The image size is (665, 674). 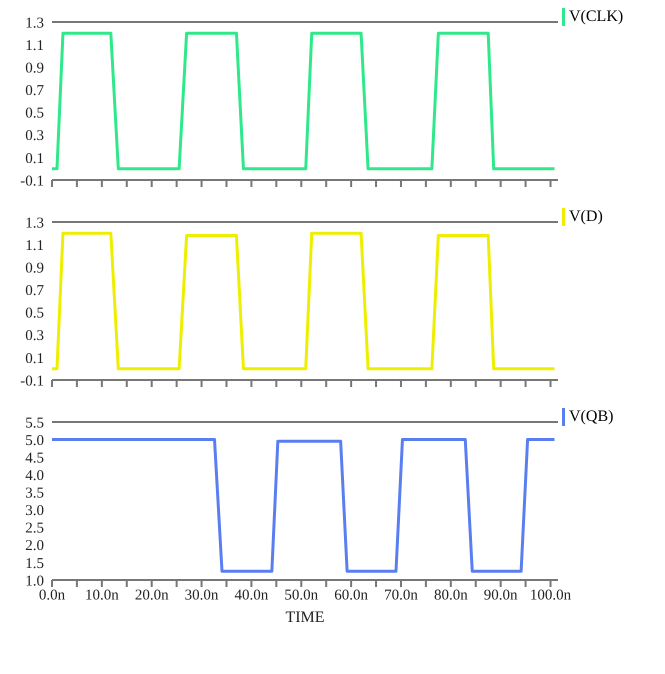 What do you see at coordinates (591, 417) in the screenshot?
I see `legend-label: V(QB)` at bounding box center [591, 417].